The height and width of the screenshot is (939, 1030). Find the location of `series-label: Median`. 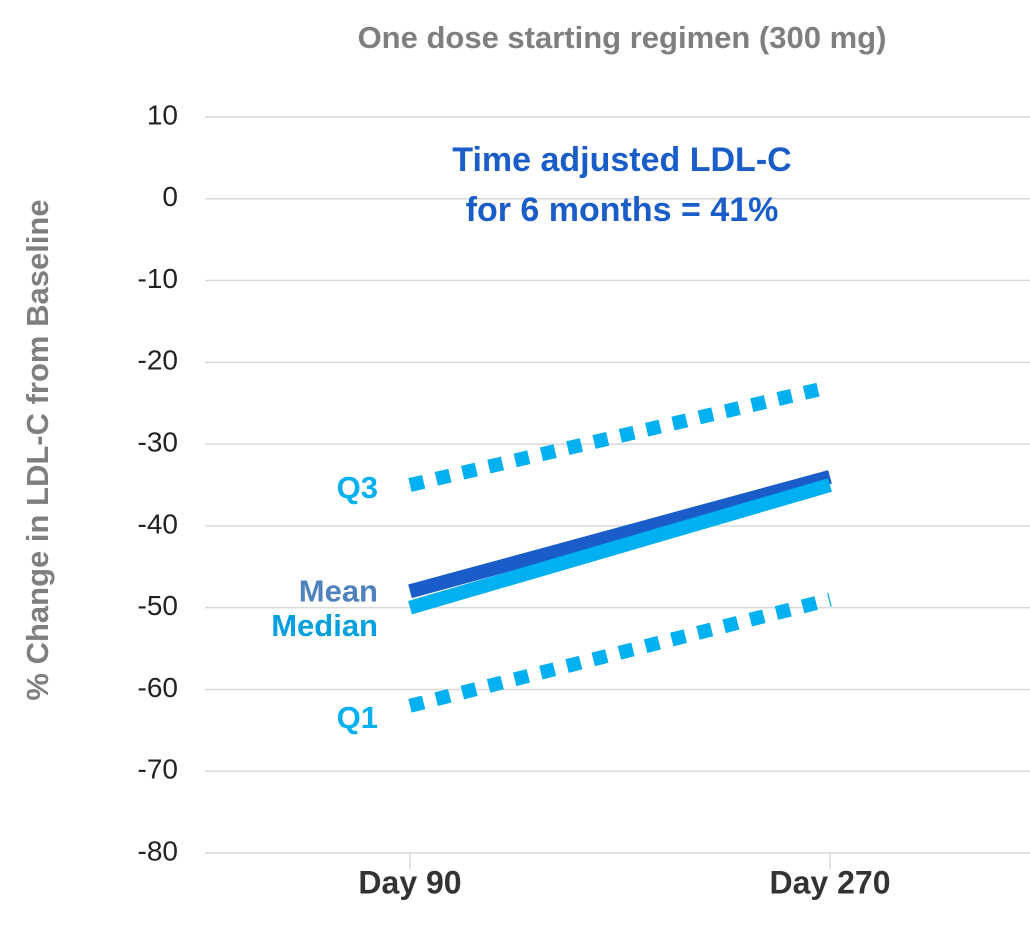

series-label: Median is located at coordinates (324, 625).